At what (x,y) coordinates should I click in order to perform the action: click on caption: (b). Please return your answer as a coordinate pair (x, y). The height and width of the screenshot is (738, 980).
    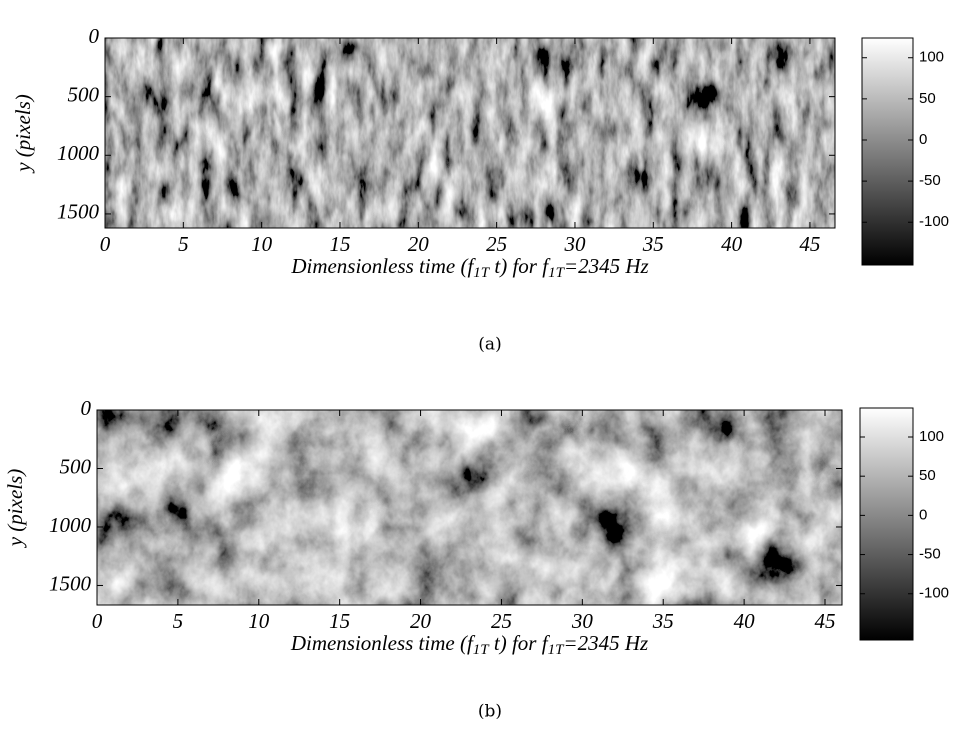
    Looking at the image, I should click on (490, 712).